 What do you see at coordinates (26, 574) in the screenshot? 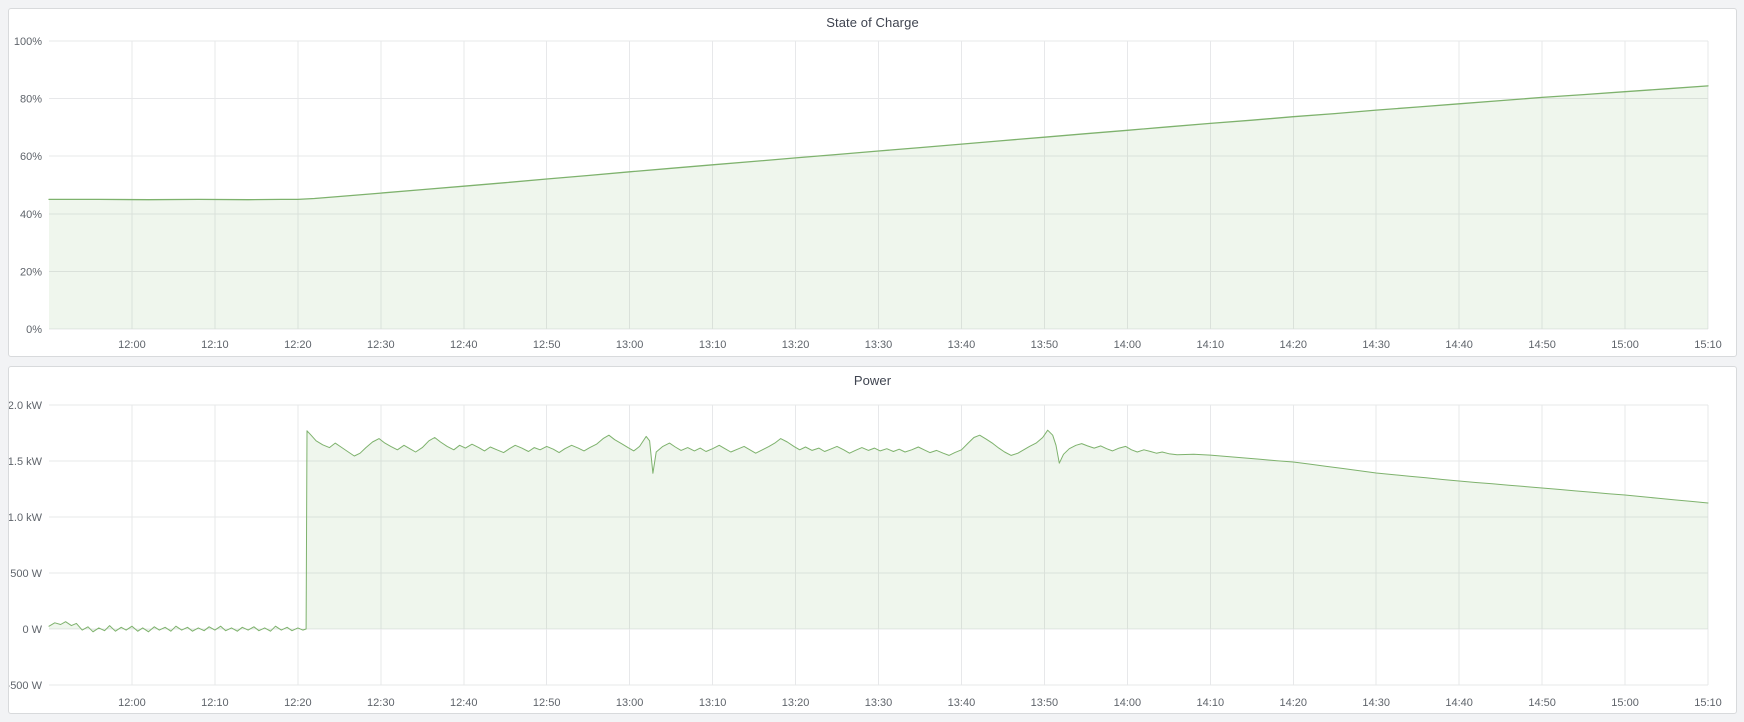
I see `y-tick-label: 500 W` at bounding box center [26, 574].